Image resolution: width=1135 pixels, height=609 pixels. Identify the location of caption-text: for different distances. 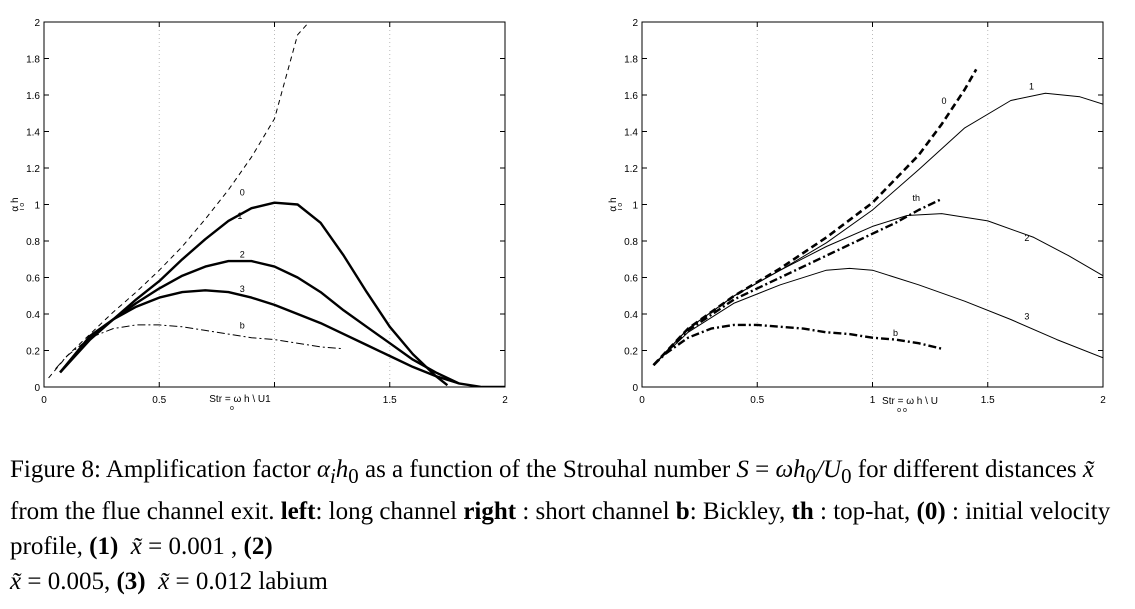
(967, 469).